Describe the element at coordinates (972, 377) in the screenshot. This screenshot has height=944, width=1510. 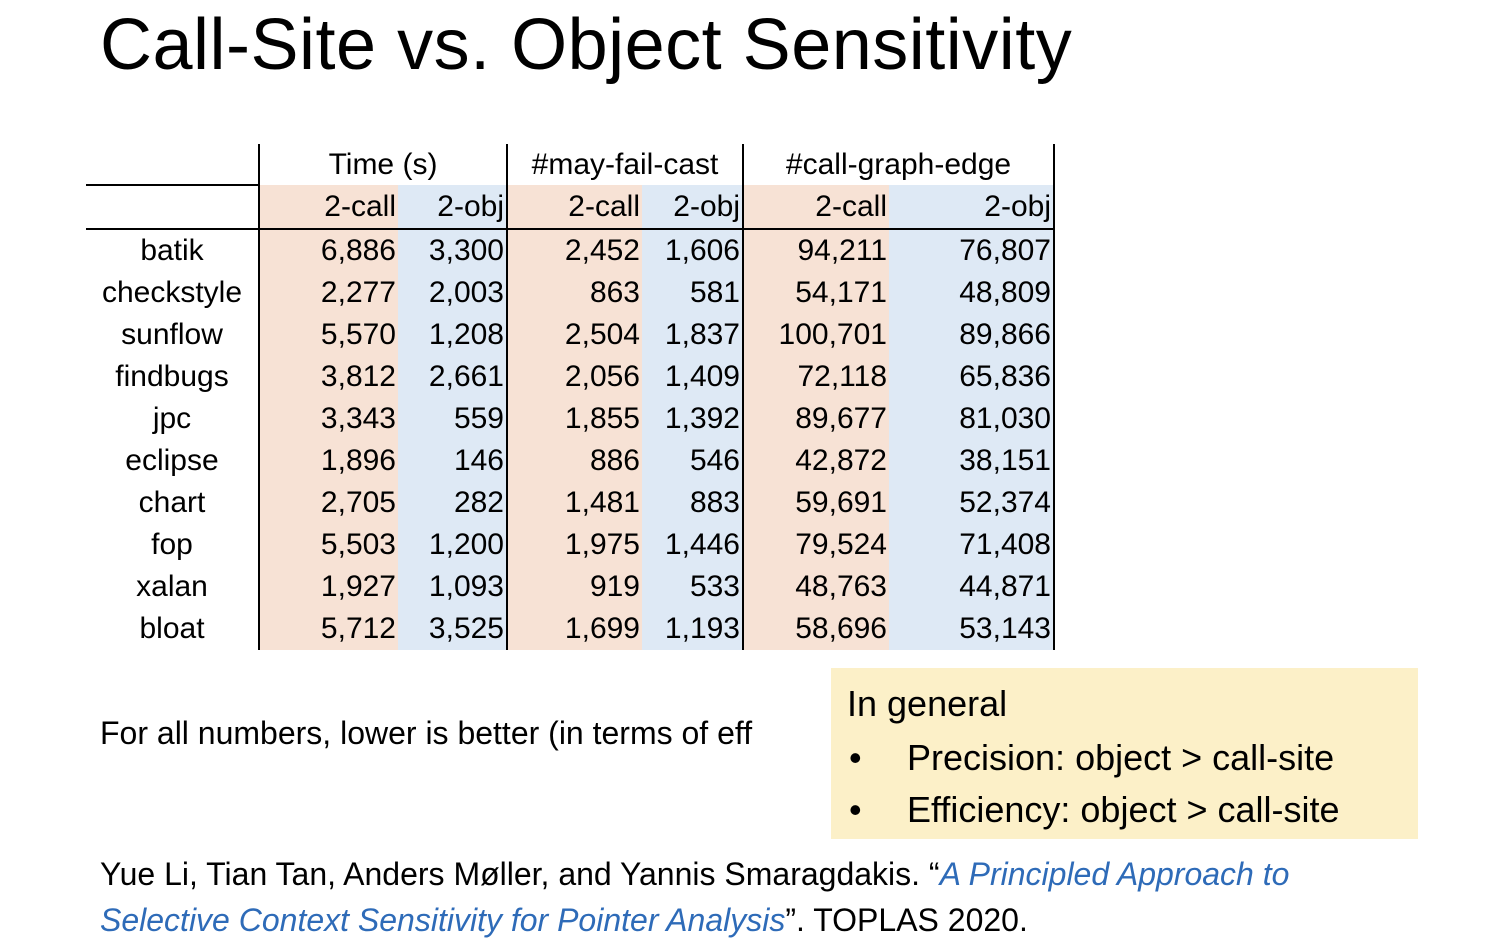
I see `cell-cg-2obj: 65,836` at that location.